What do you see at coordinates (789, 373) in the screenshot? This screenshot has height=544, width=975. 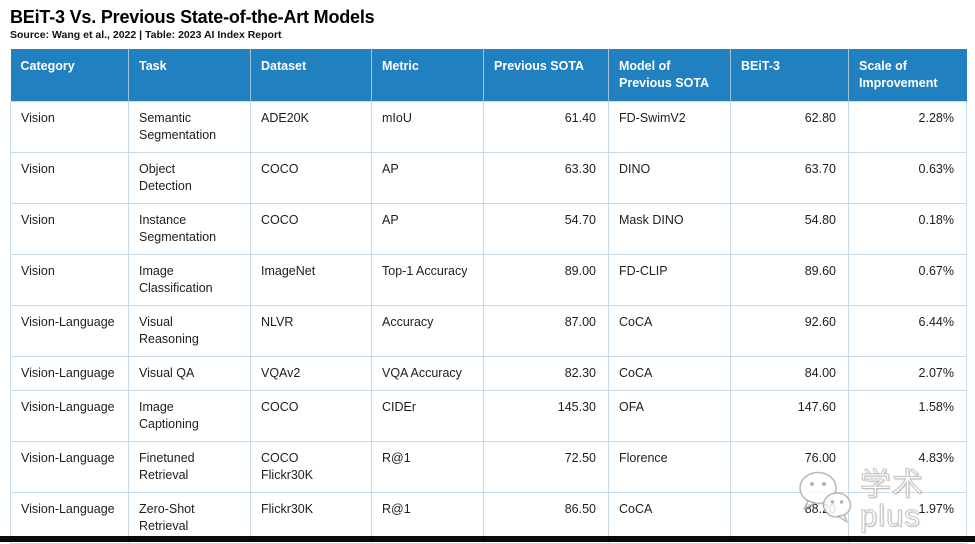 I see `cell-beit3: 84.00` at bounding box center [789, 373].